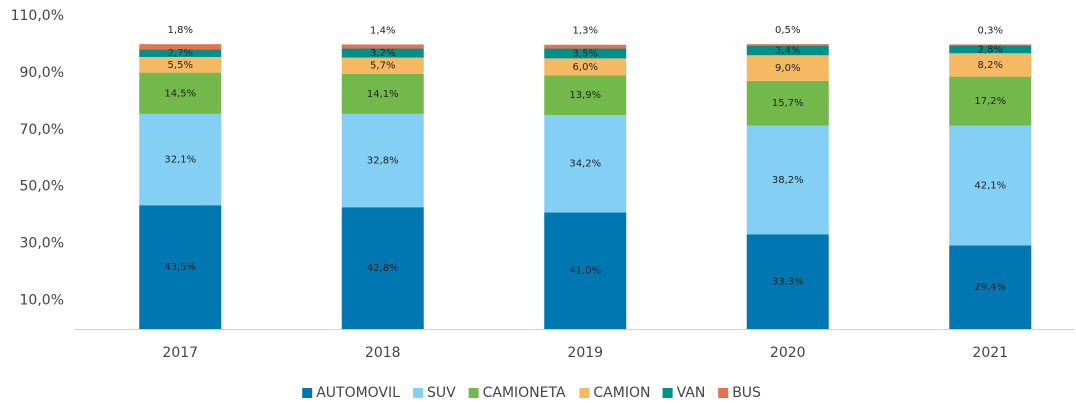 This screenshot has width=1076, height=404. I want to click on x-tick-label: 2017, so click(180, 353).